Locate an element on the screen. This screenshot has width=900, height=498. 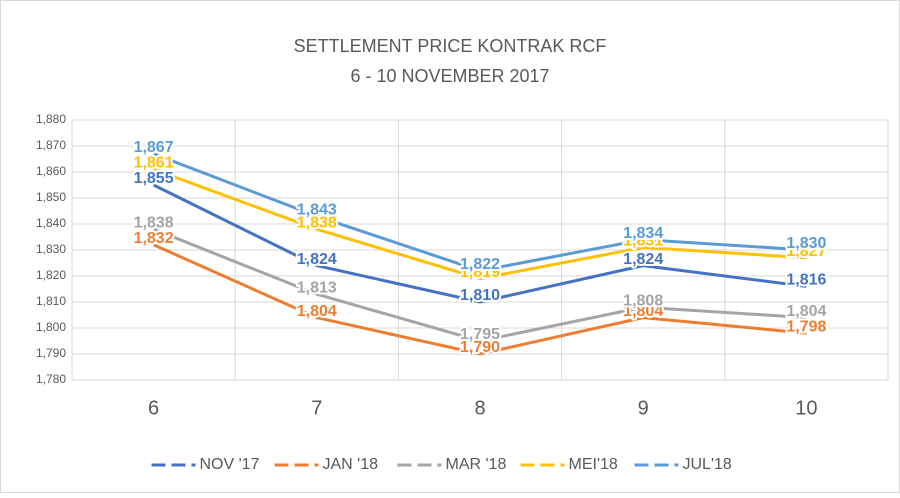
legend-label: JAN '18 is located at coordinates (351, 464).